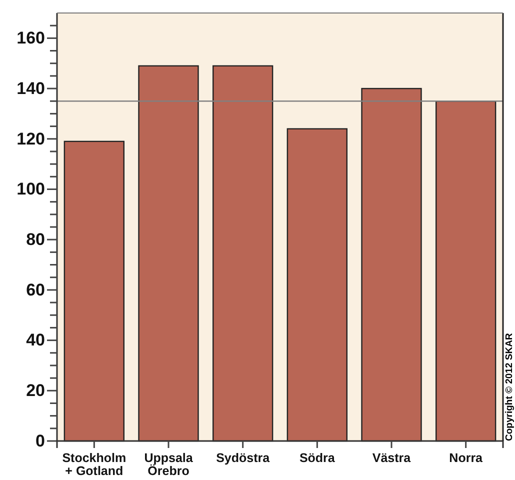 The height and width of the screenshot is (480, 515). Describe the element at coordinates (392, 458) in the screenshot. I see `x-tick-label: Västra` at that location.